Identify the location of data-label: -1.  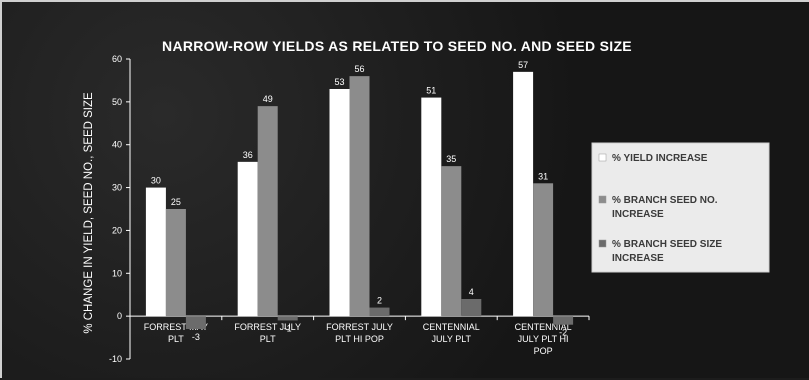
(288, 328).